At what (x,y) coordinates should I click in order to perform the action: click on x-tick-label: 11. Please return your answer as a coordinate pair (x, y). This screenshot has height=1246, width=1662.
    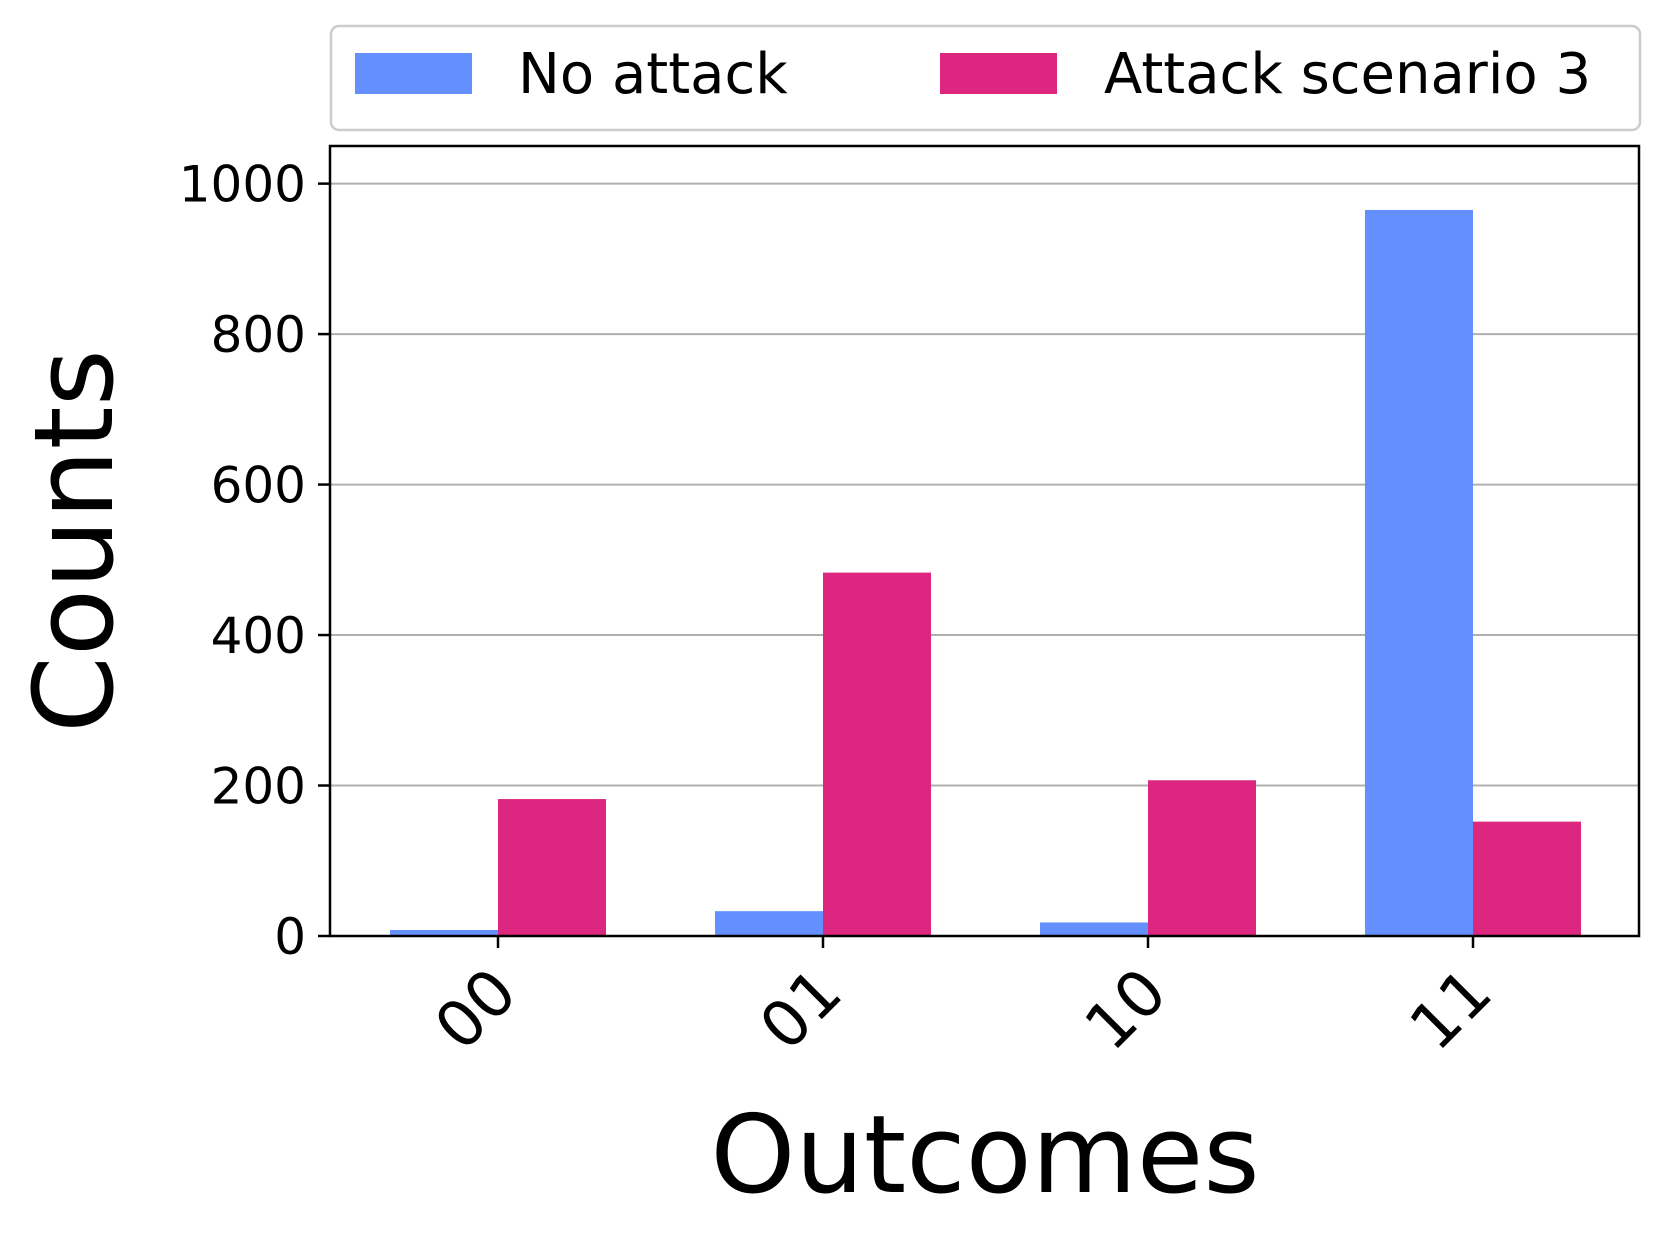
    Looking at the image, I should click on (1451, 1010).